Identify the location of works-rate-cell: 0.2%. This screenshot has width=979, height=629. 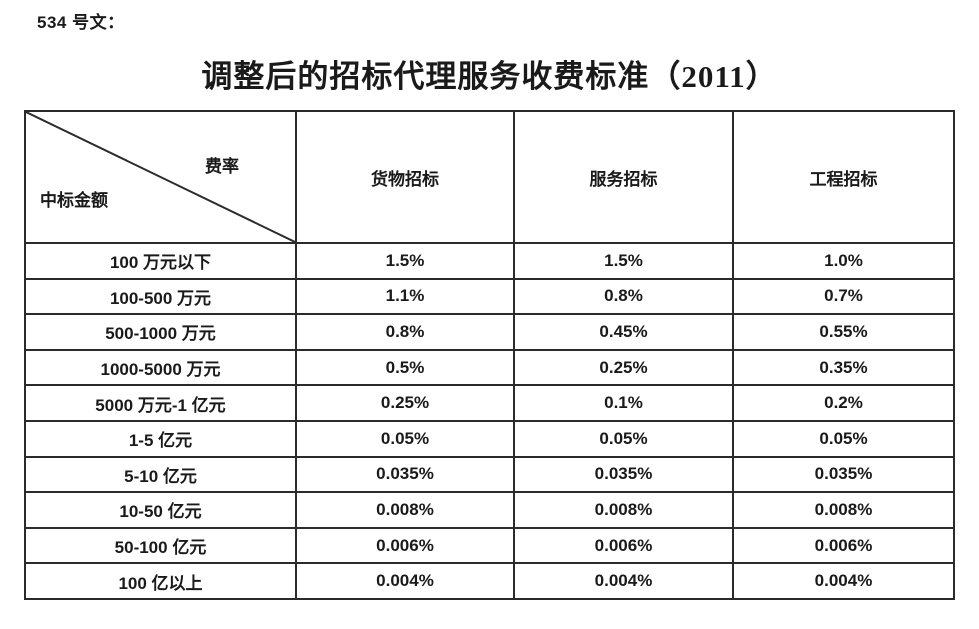
(843, 403).